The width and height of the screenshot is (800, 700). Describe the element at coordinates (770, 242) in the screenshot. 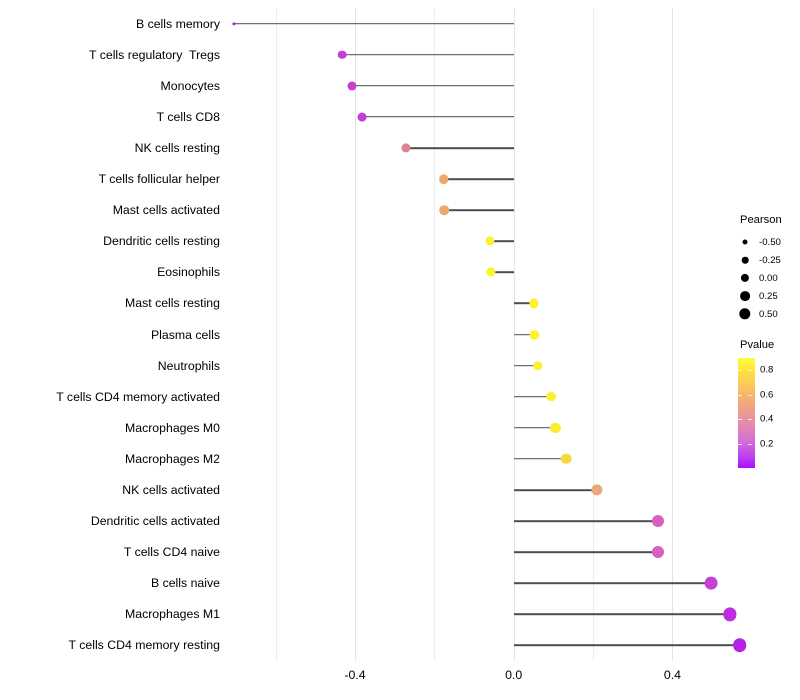

I see `legend-size-label: -0.50` at that location.